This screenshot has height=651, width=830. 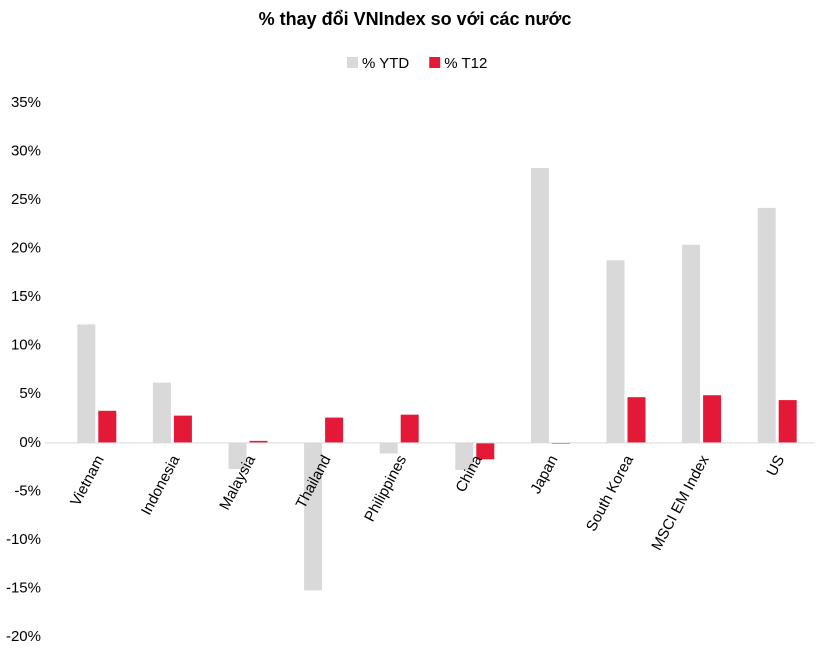 I want to click on x-tick-label: Vietnam, so click(x=87, y=481).